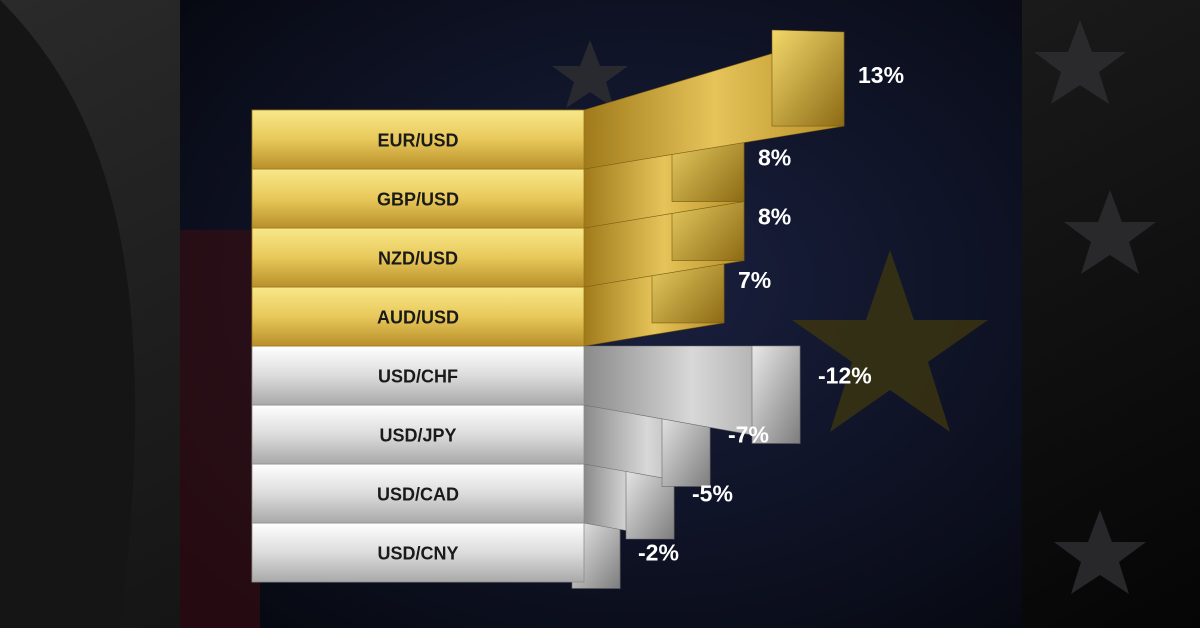  What do you see at coordinates (220, 429) in the screenshot?
I see `background-flag-stripe` at bounding box center [220, 429].